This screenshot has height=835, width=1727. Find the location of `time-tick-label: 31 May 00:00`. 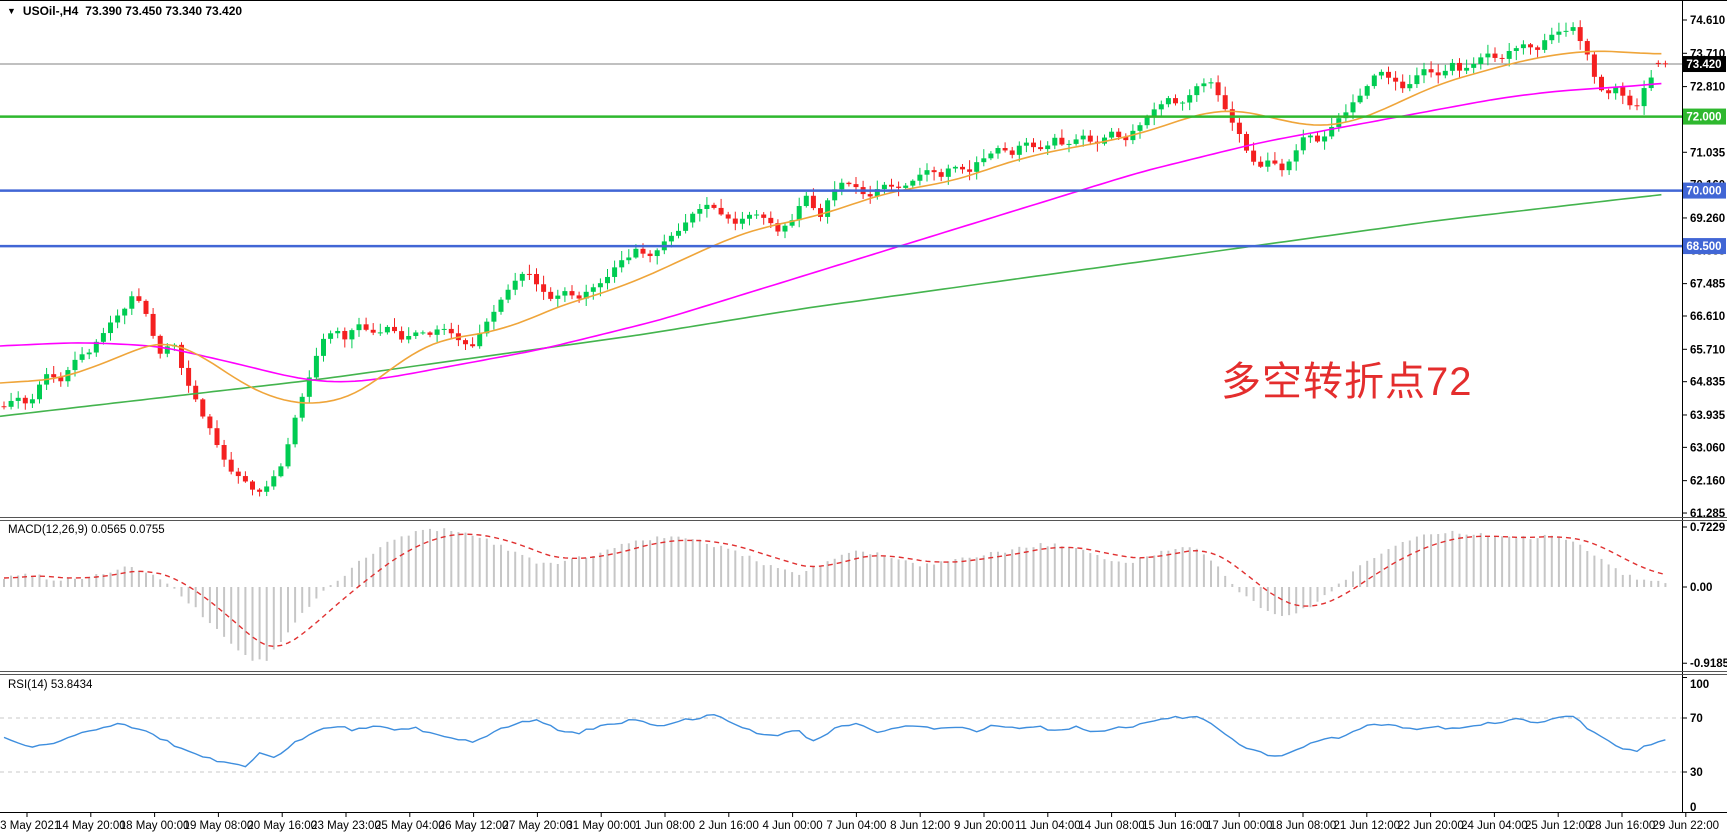

time-tick-label: 31 May 00:00 is located at coordinates (601, 826).